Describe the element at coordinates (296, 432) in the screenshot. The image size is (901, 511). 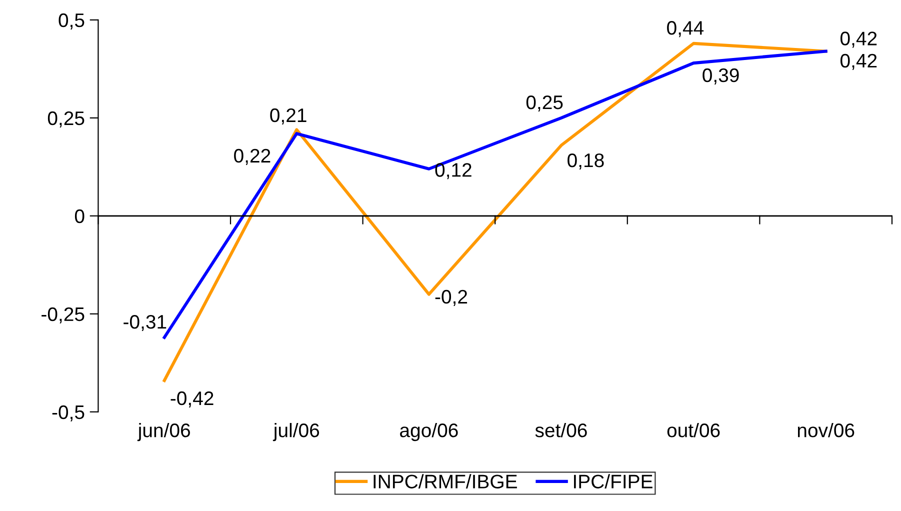
I see `x-tick-label: jul/06` at that location.